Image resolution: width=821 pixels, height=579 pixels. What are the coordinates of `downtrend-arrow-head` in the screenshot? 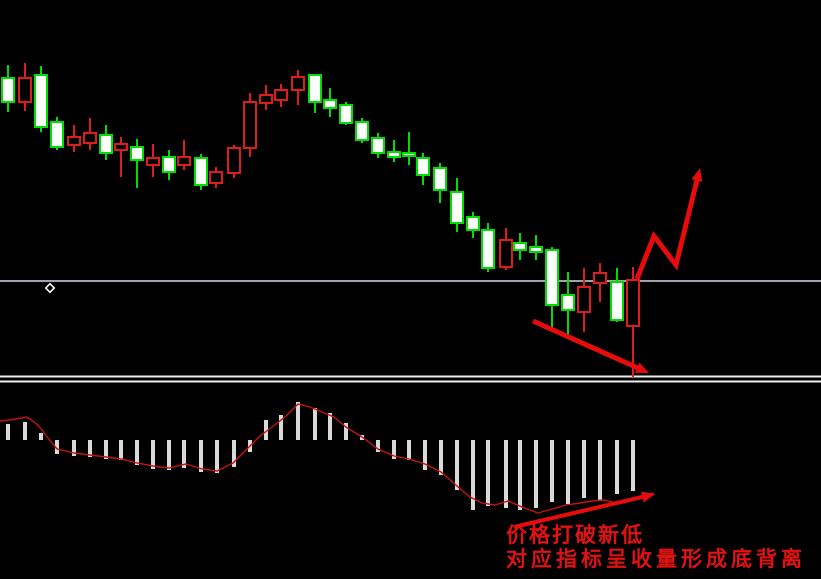 It's located at (641, 367).